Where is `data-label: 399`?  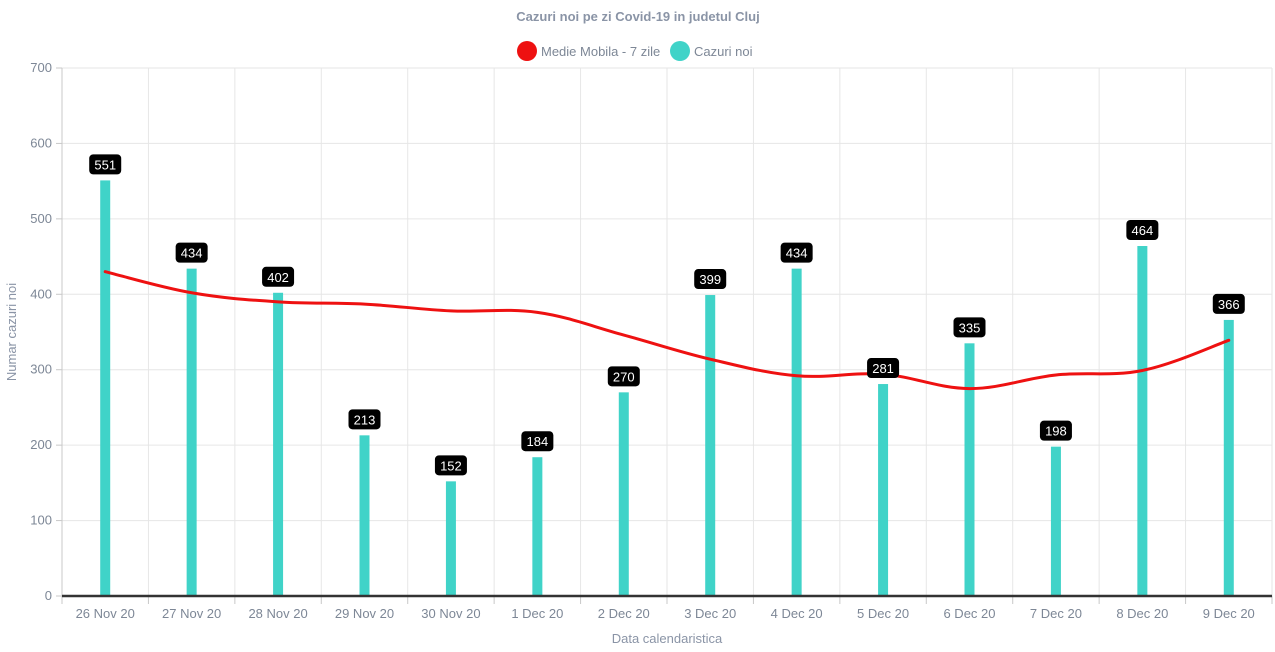 data-label: 399 is located at coordinates (710, 279).